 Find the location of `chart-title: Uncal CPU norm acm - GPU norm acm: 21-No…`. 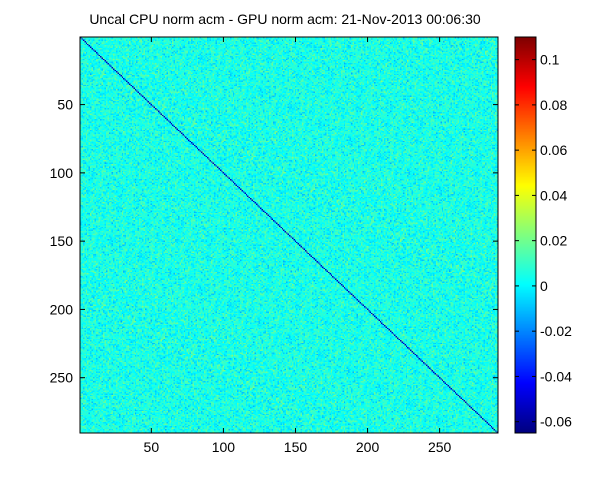

chart-title: Uncal CPU norm acm - GPU norm acm: 21-No… is located at coordinates (285, 19).